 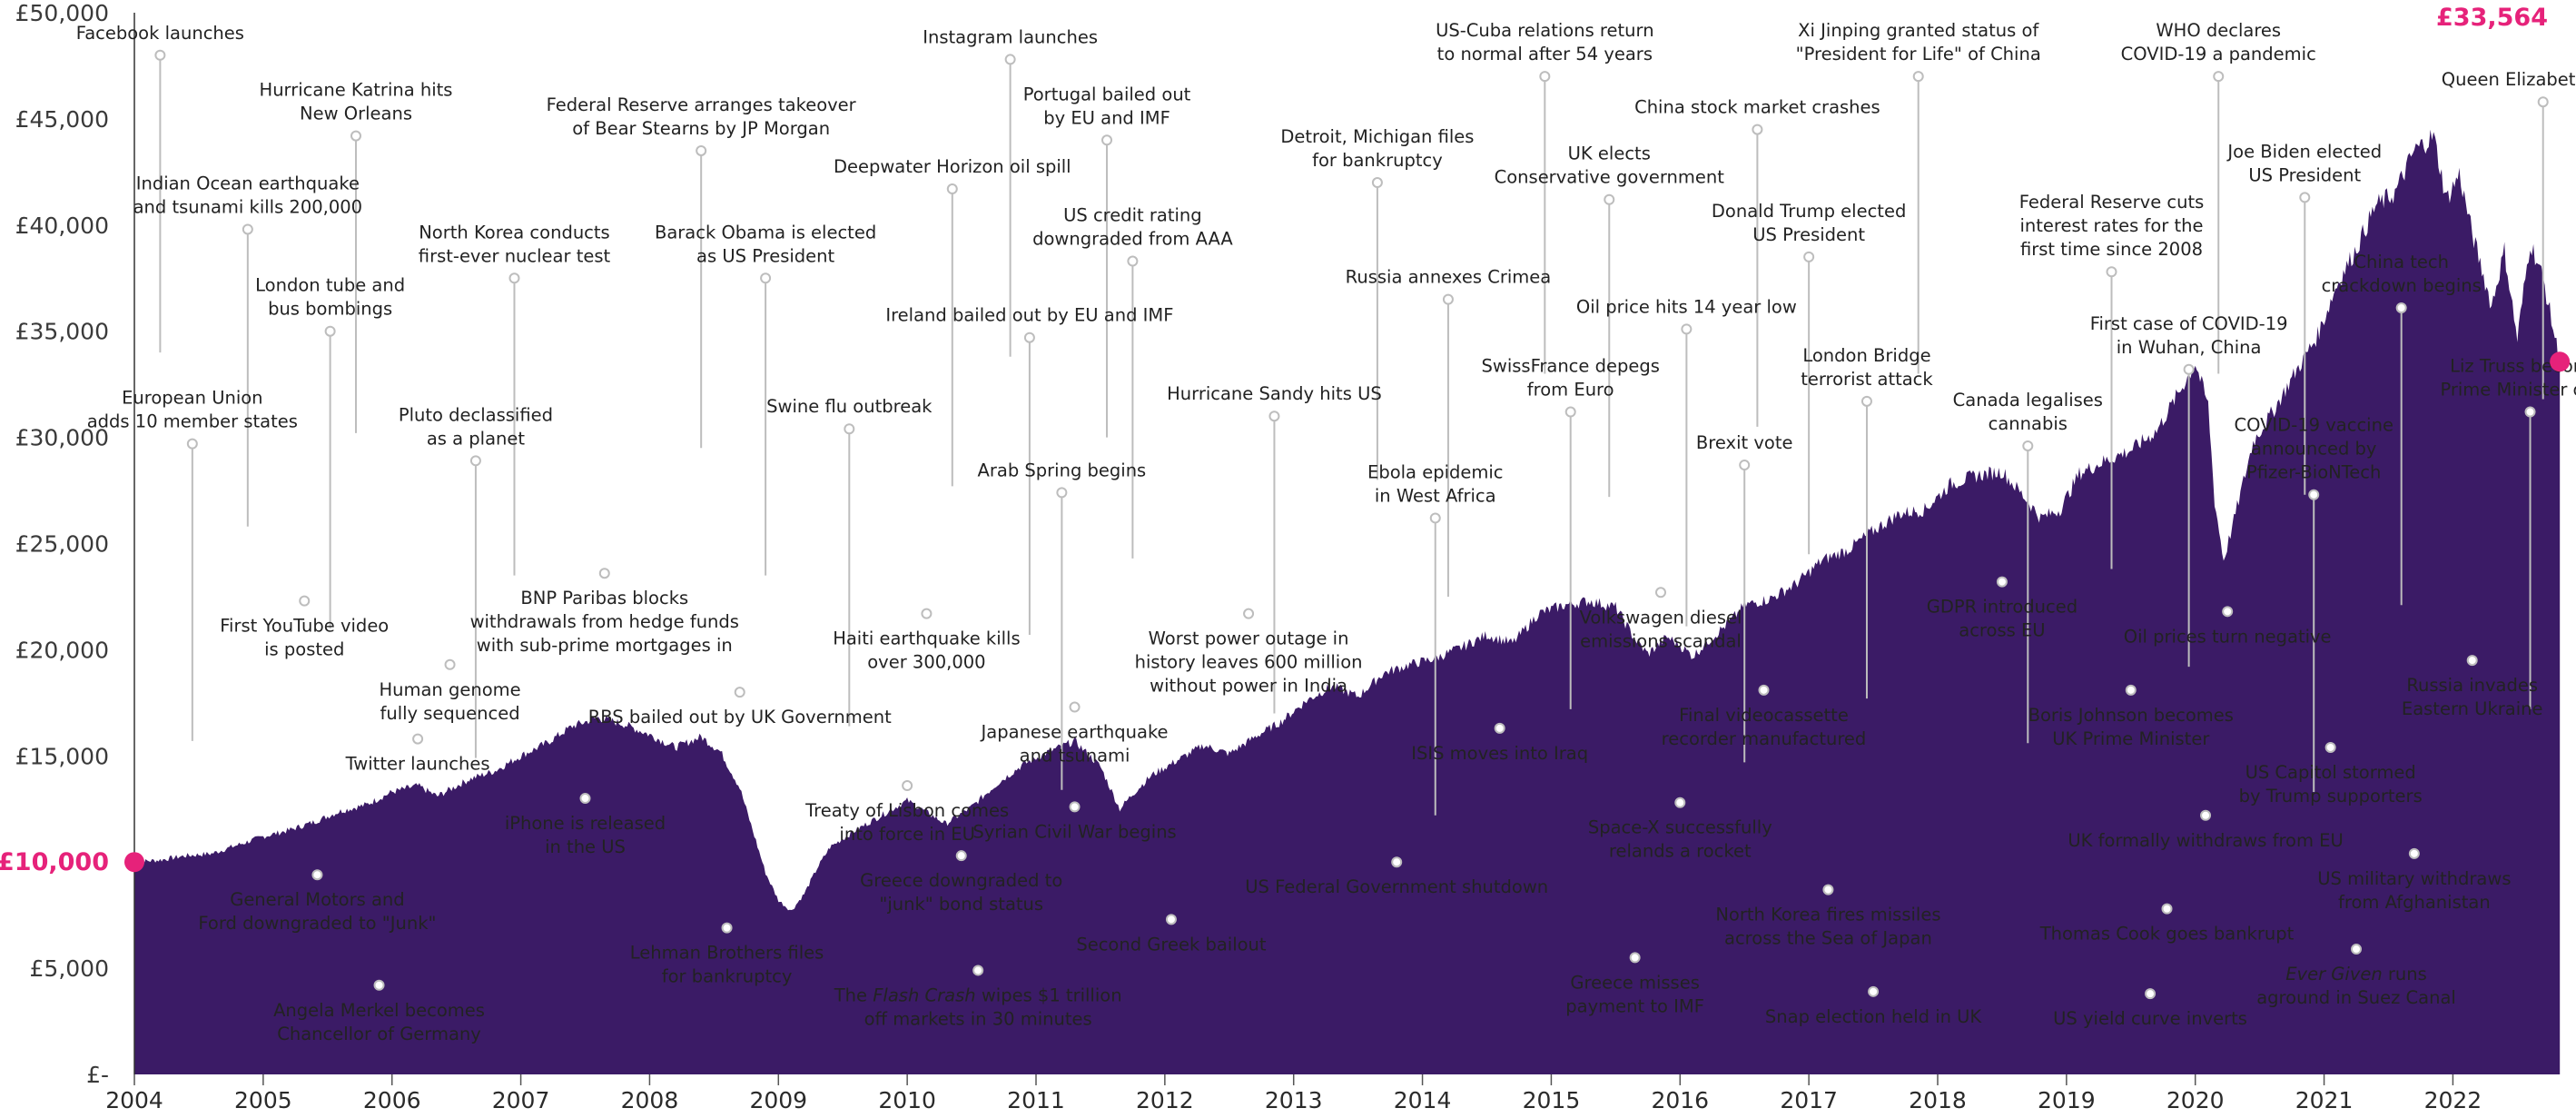 What do you see at coordinates (650, 1100) in the screenshot?
I see `x-tick-label: 2008` at bounding box center [650, 1100].